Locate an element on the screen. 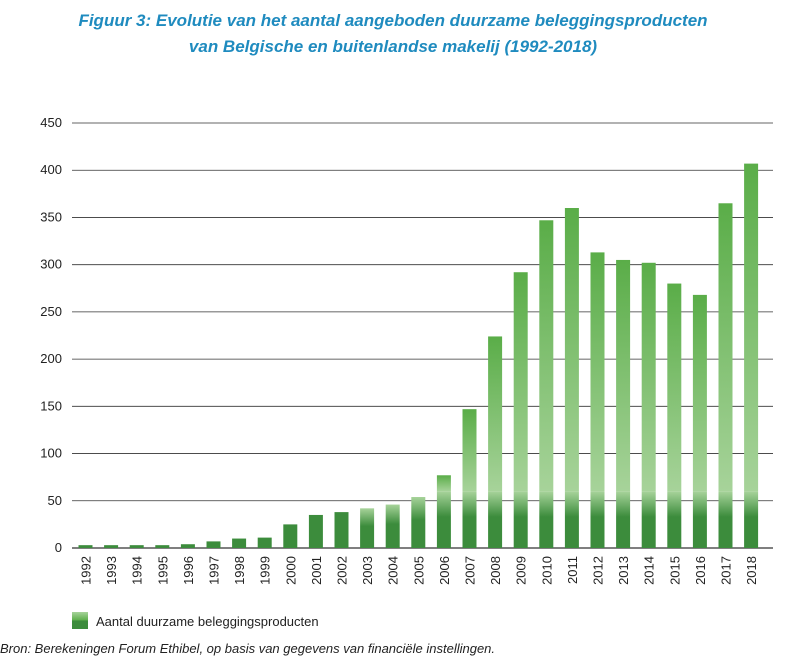 This screenshot has height=670, width=786. bar-upper-2012 is located at coordinates (597, 372).